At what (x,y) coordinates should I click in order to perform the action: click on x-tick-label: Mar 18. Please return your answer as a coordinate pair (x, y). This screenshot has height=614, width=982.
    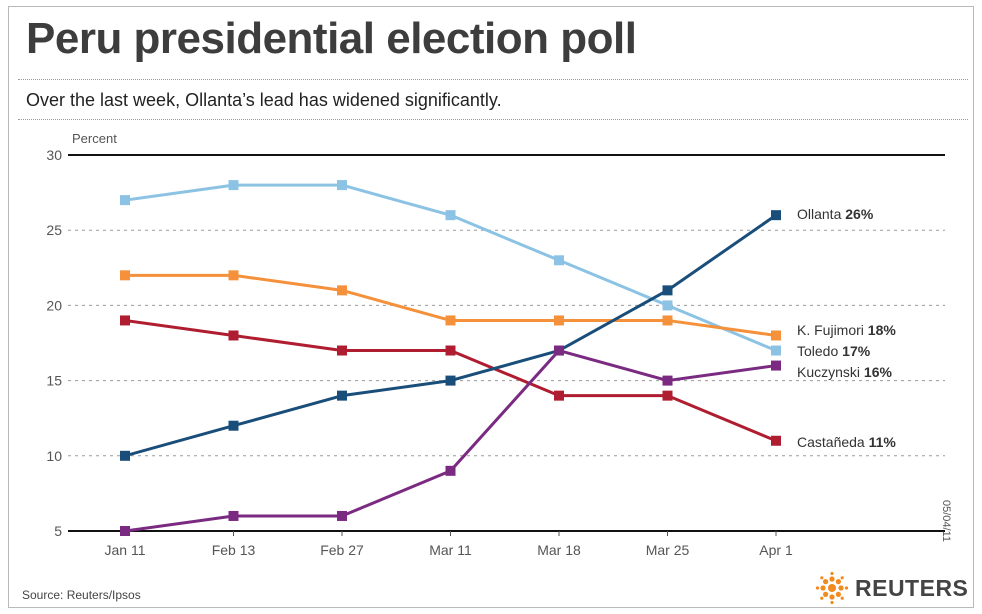
    Looking at the image, I should click on (559, 550).